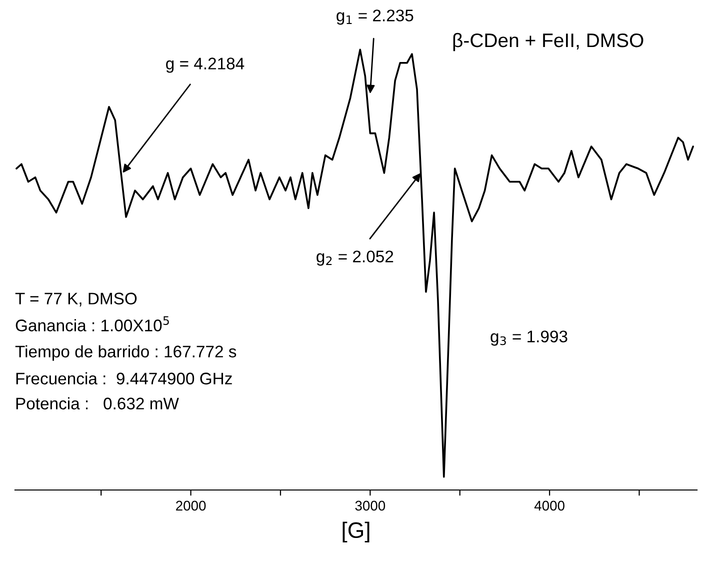 The width and height of the screenshot is (711, 562). What do you see at coordinates (548, 42) in the screenshot?
I see `chart-title: β-CDen + FeII, DMSO` at bounding box center [548, 42].